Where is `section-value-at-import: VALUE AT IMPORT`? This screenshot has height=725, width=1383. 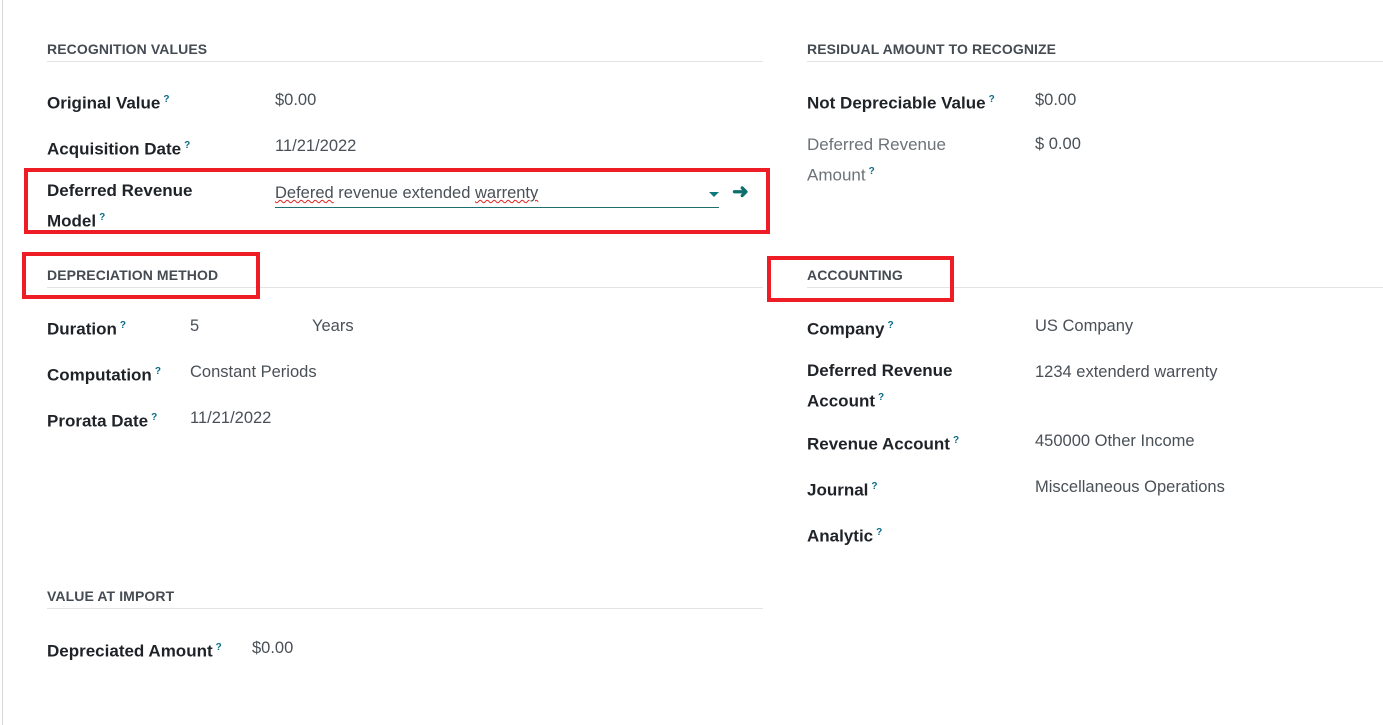 section-value-at-import: VALUE AT IMPORT is located at coordinates (111, 596).